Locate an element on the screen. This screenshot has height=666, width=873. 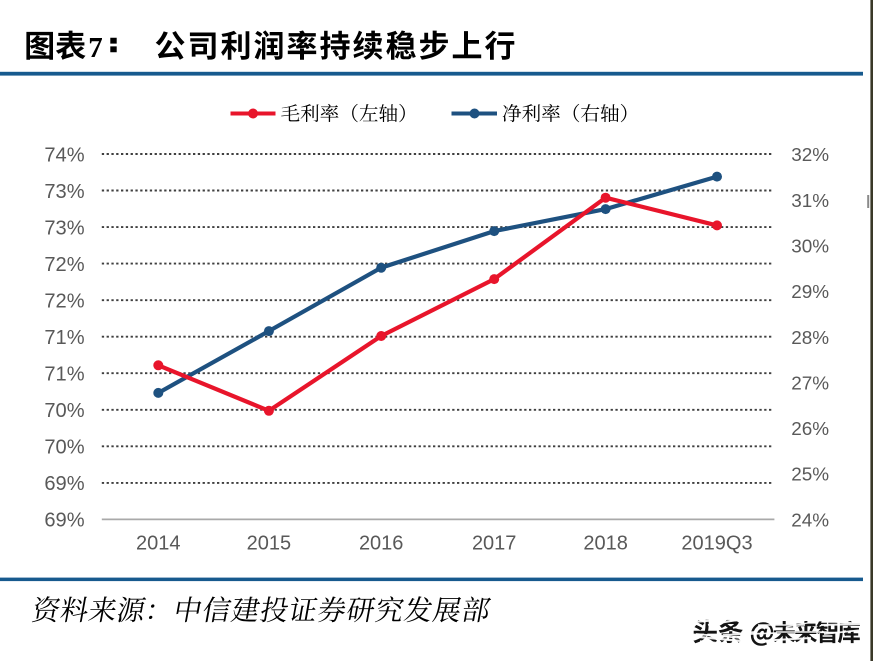
svg-text: 2016 is located at coordinates (381, 544).